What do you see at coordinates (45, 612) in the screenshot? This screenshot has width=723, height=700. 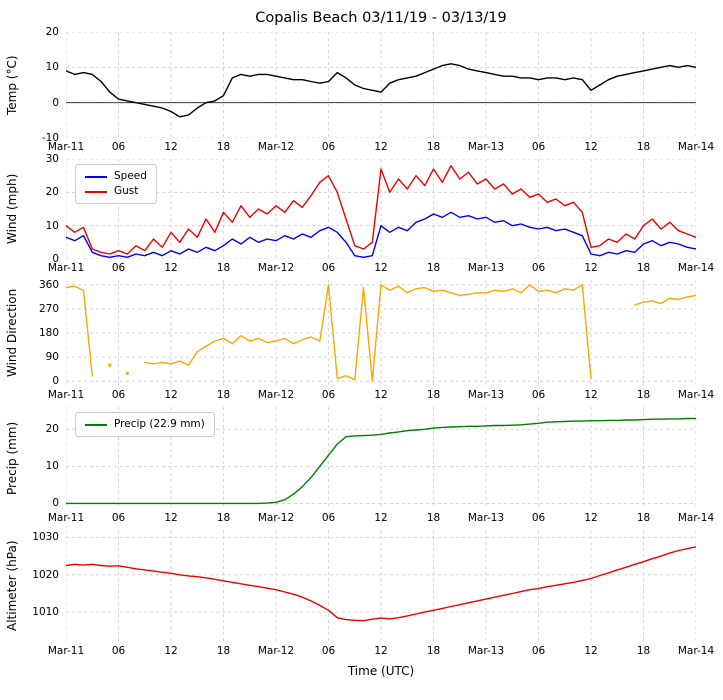 I see `y-tick-label: 1010` at bounding box center [45, 612].